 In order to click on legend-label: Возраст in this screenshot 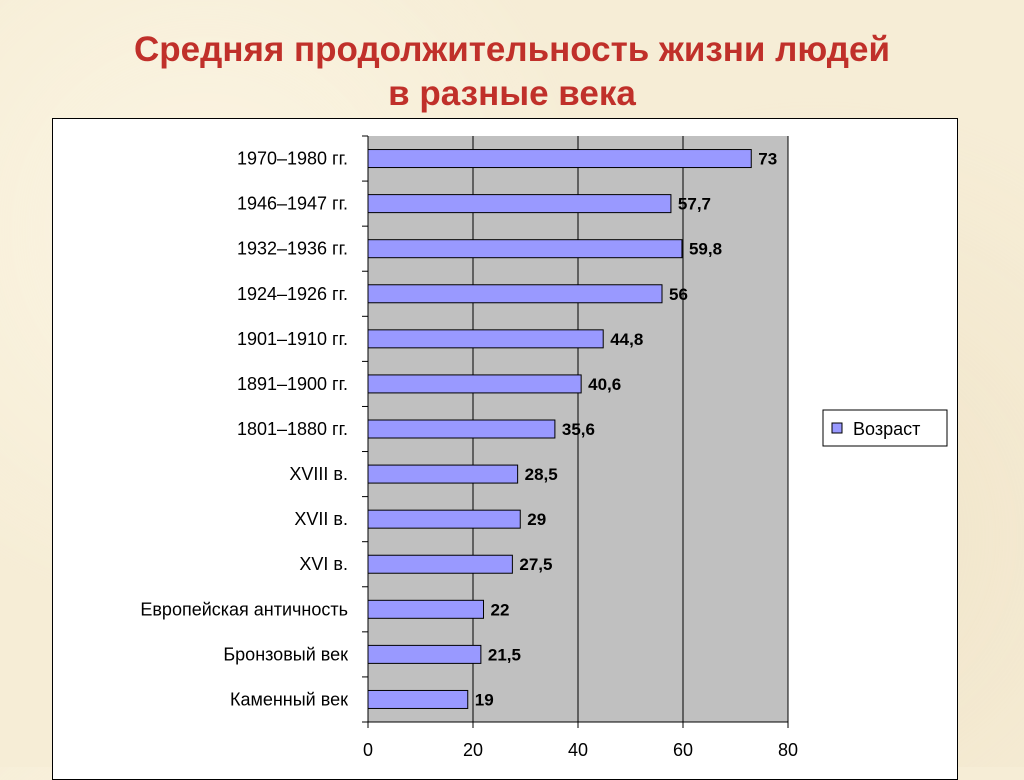, I will do `click(886, 429)`.